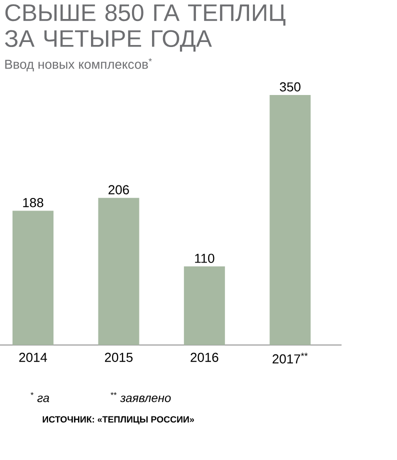  Describe the element at coordinates (204, 357) in the screenshot. I see `x-tick-label: 2016` at that location.